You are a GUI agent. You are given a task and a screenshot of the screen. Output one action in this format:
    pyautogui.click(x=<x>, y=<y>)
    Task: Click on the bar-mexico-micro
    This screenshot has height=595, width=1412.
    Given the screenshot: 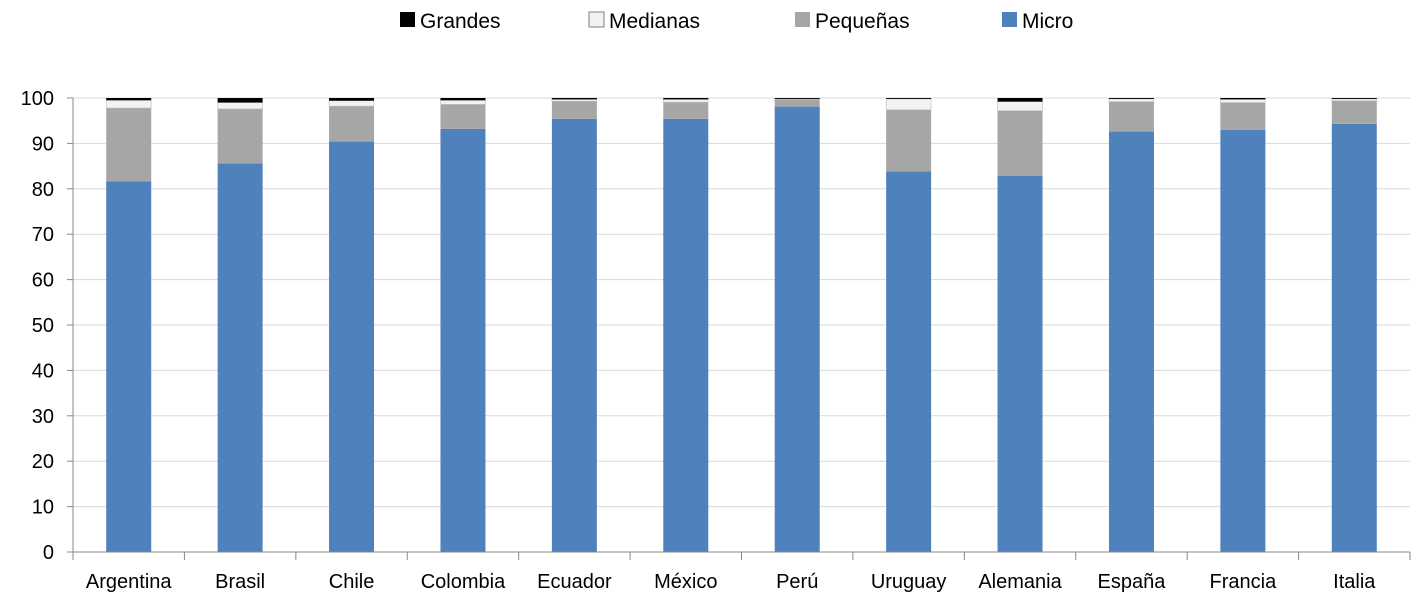 What is the action you would take?
    pyautogui.click(x=686, y=335)
    